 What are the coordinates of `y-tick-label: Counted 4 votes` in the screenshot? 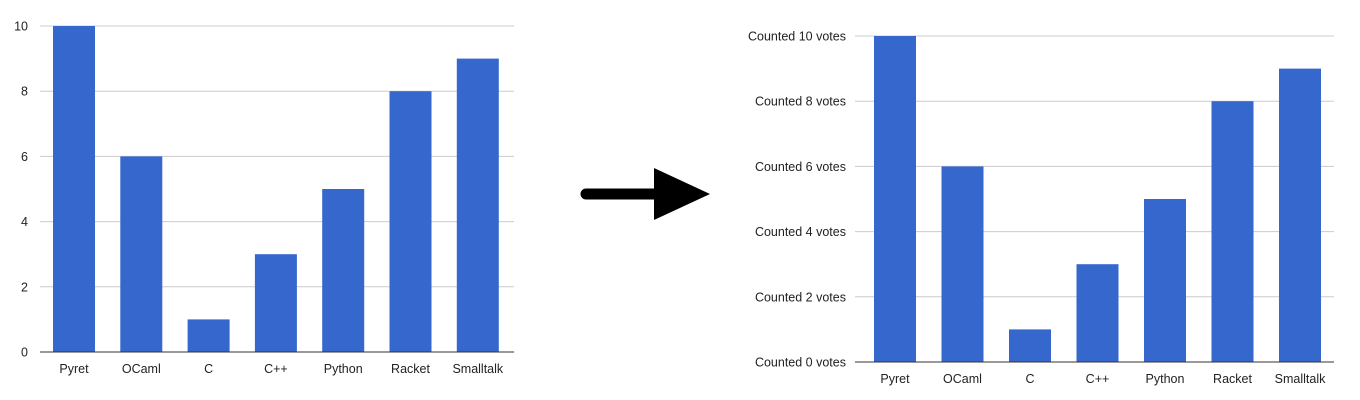 It's located at (800, 232).